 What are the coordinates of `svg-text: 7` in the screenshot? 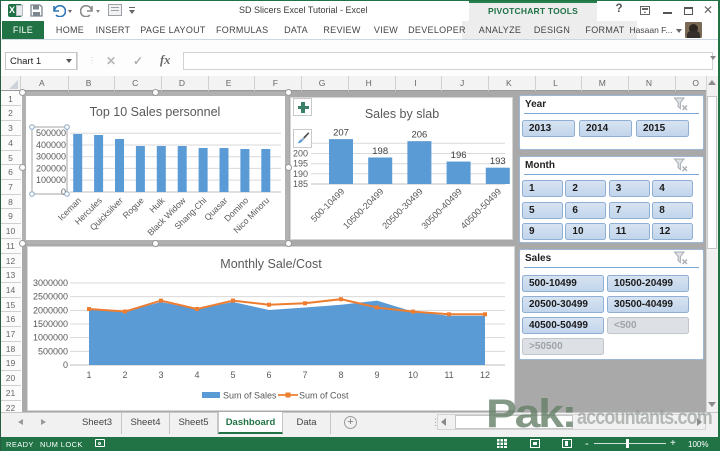 It's located at (304, 375).